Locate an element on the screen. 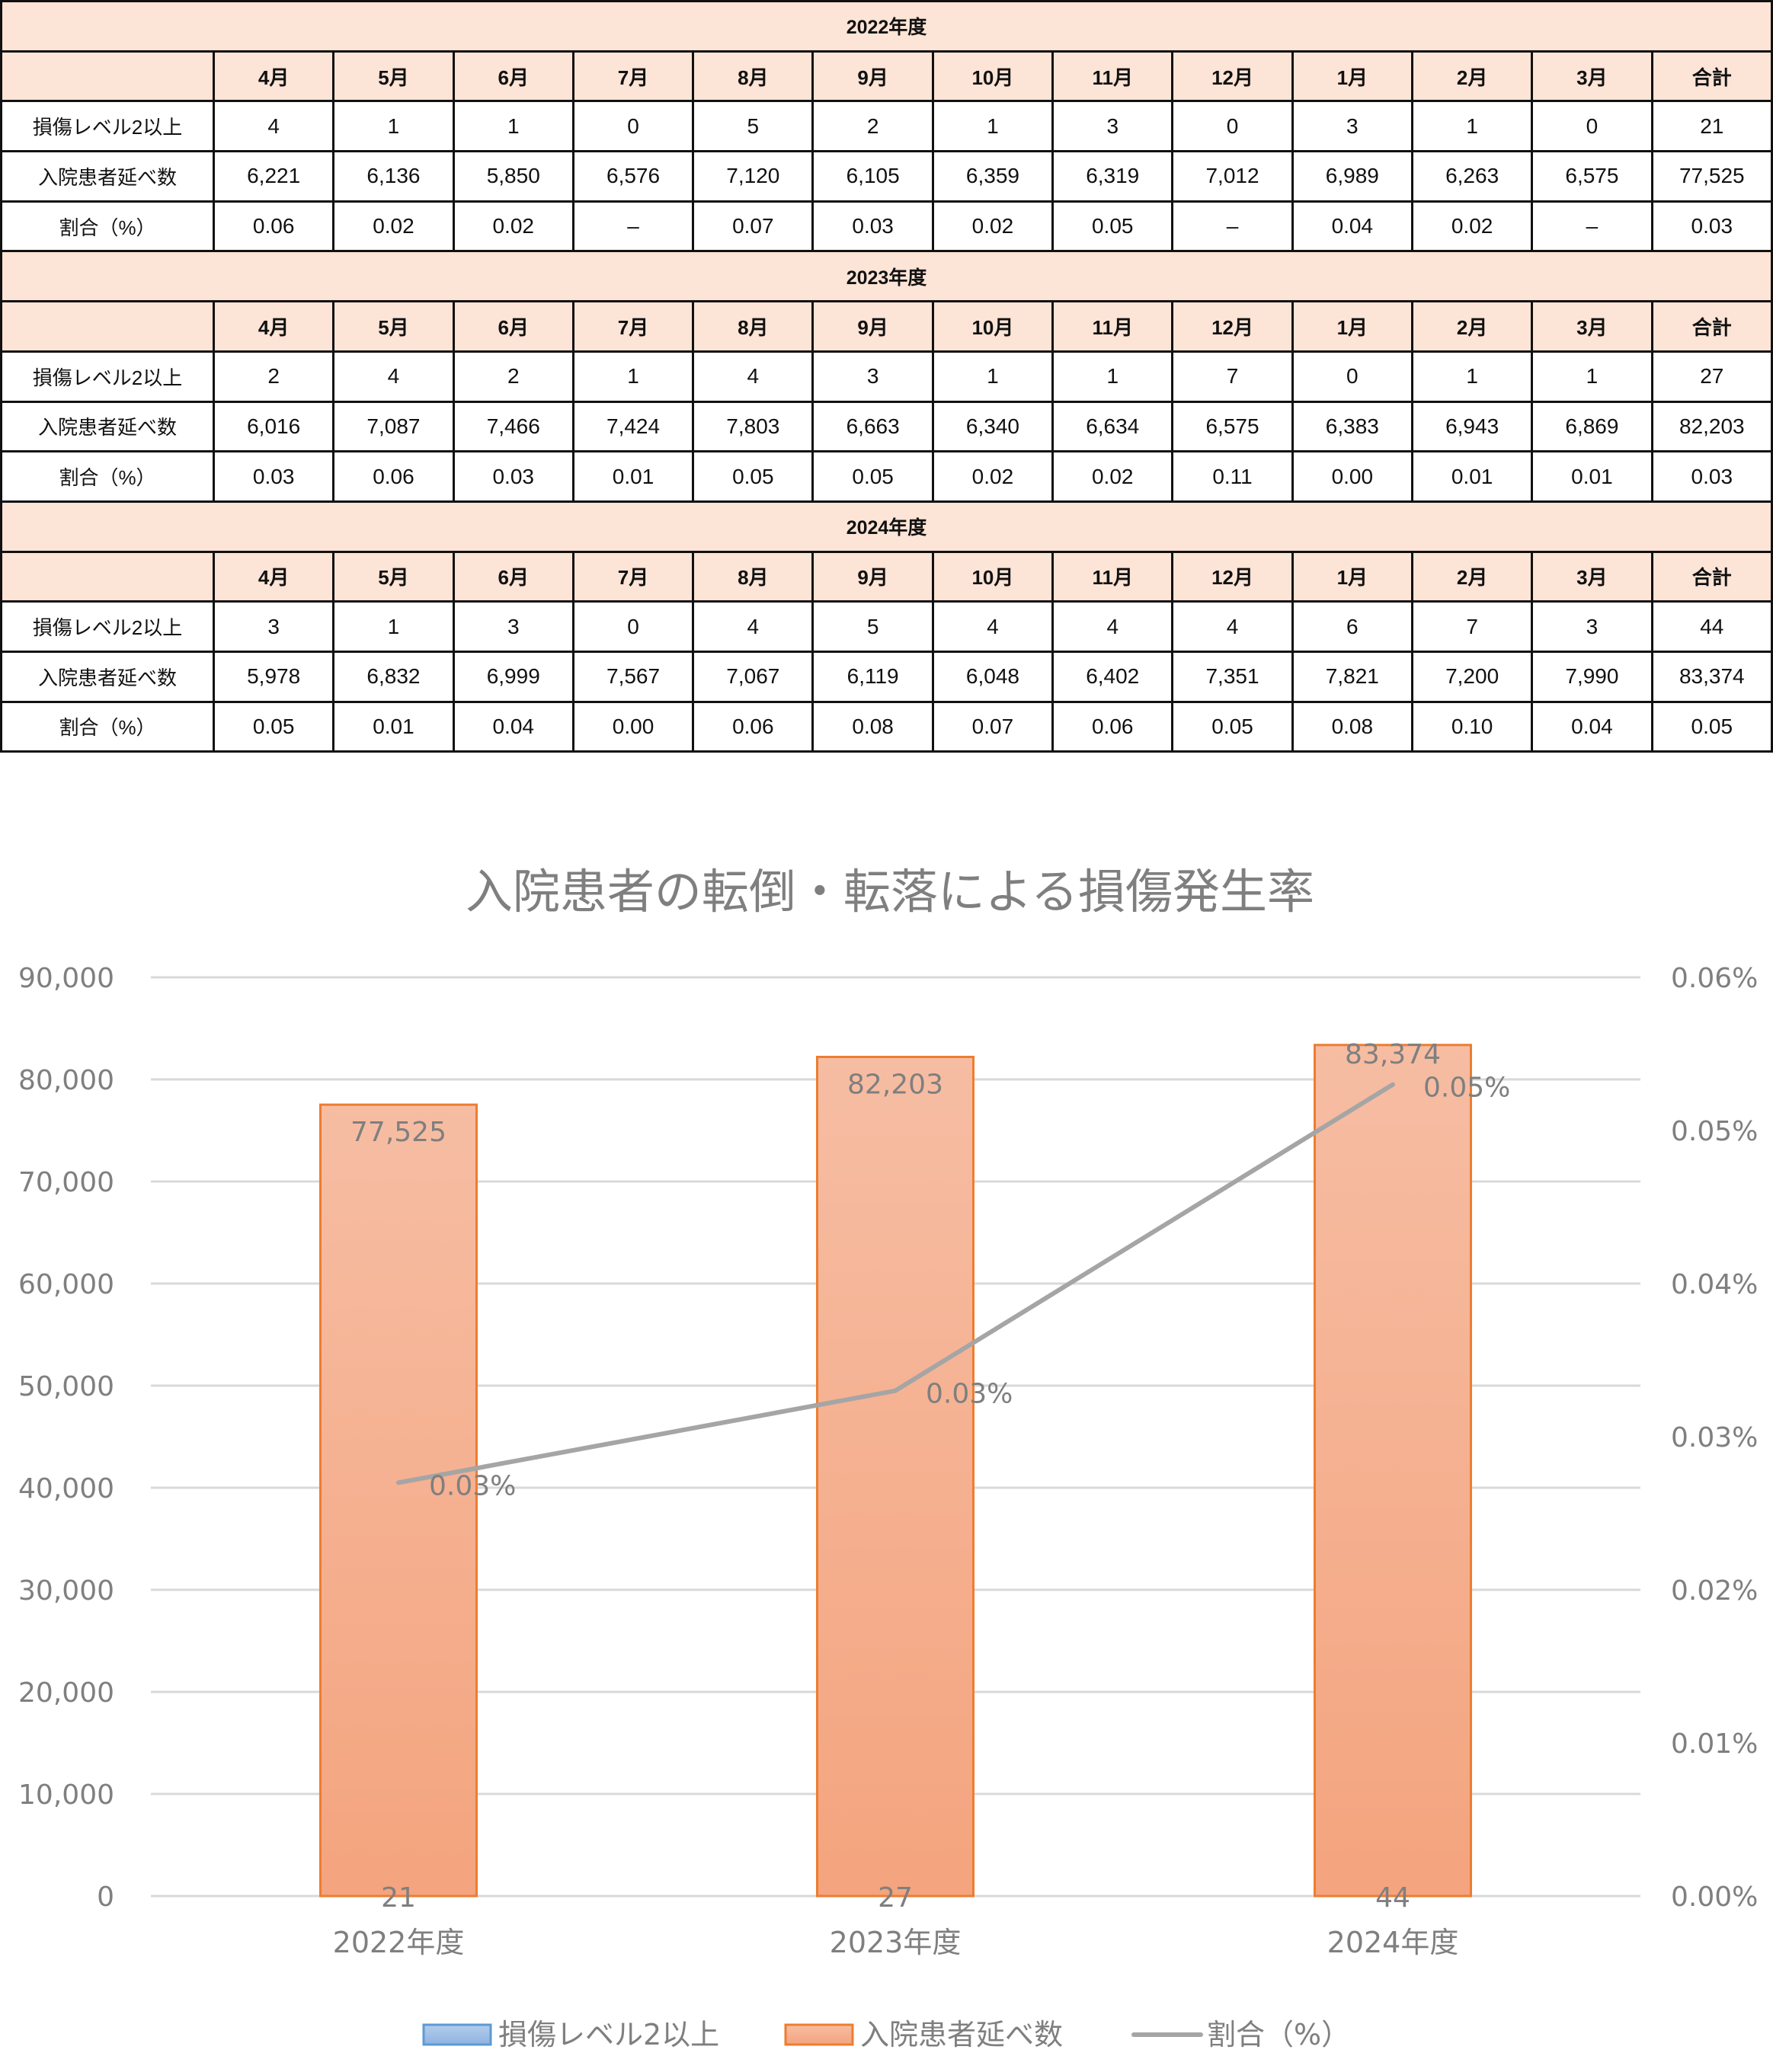  table-cell: 6,999 is located at coordinates (513, 676).